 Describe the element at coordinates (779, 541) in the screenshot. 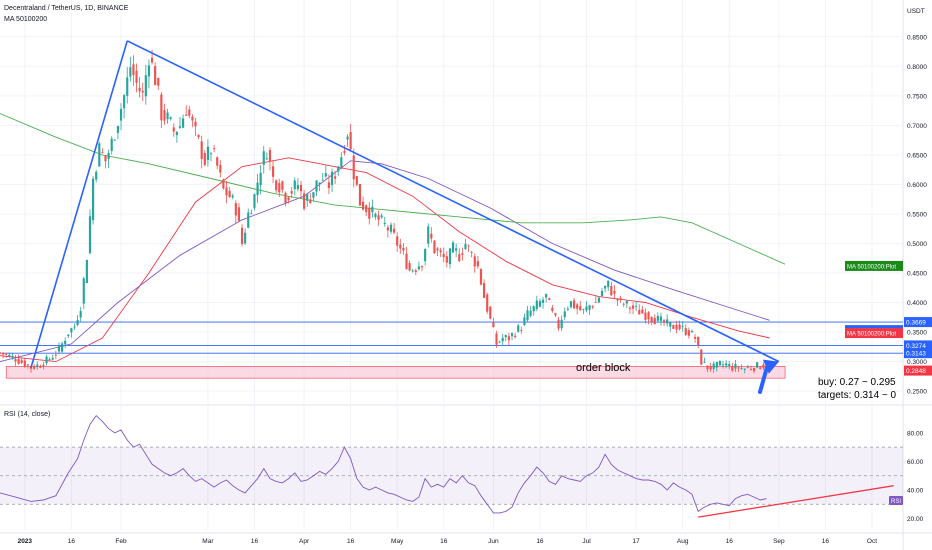

I see `time-tick-label: Sep` at that location.